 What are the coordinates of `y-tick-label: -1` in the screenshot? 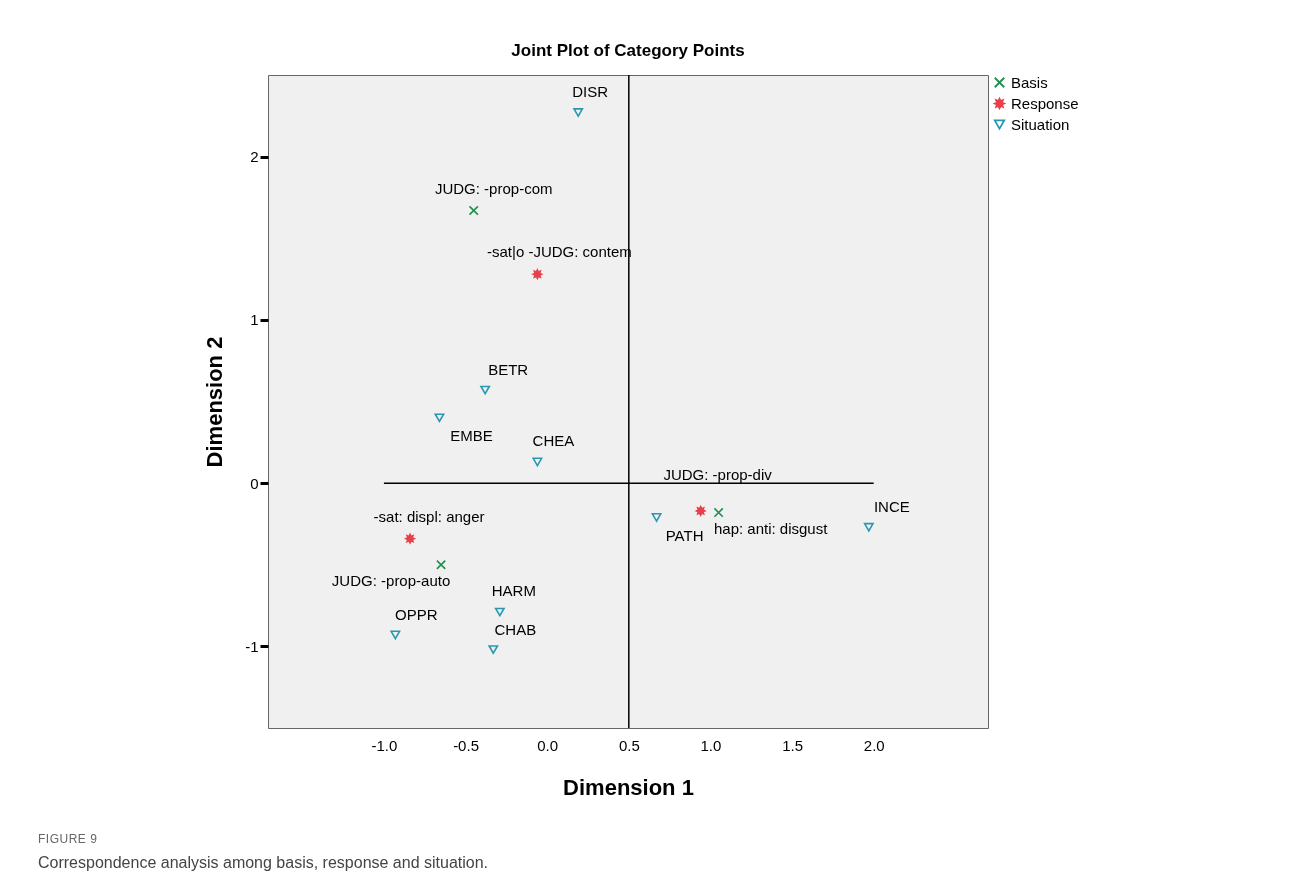 It's located at (252, 646).